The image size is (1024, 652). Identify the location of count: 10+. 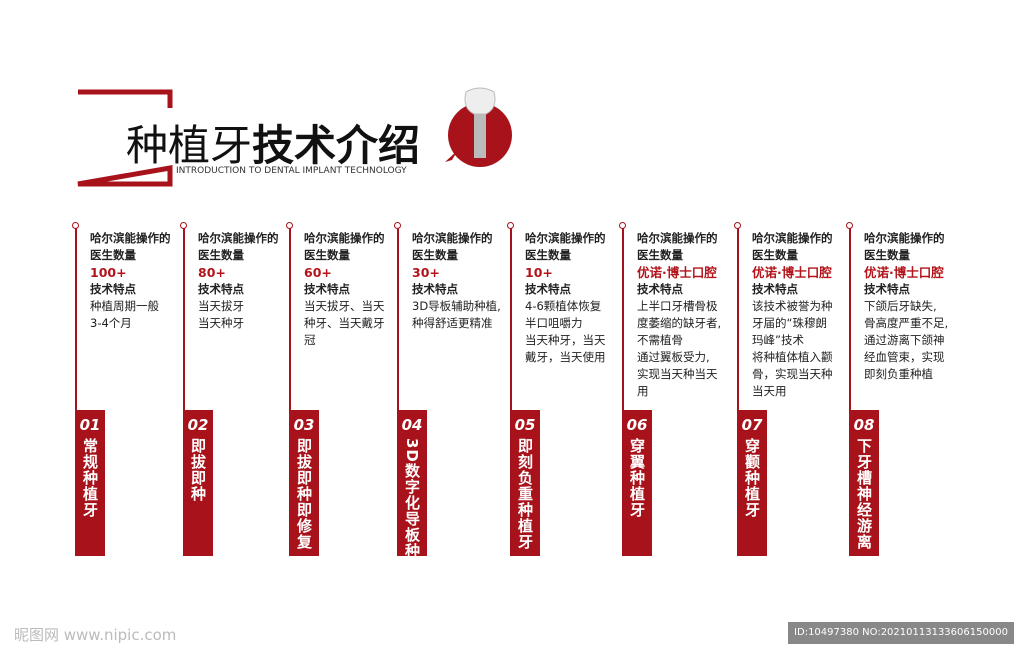
(539, 272).